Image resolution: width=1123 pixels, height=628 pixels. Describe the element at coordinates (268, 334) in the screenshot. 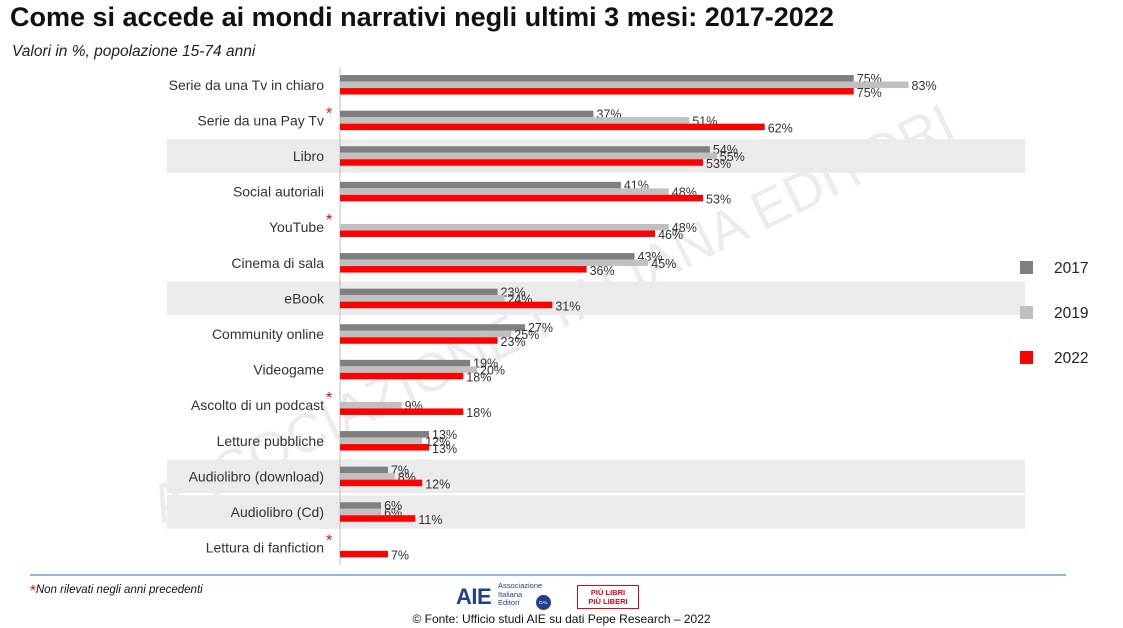

I see `category-label: Community online` at that location.